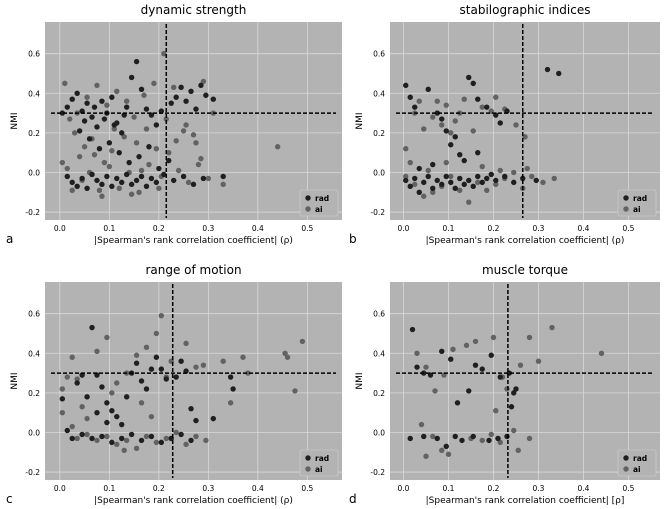 The height and width of the screenshot is (509, 669). What do you see at coordinates (637, 209) in the screenshot?
I see `panel-b-legend-label-ai: ai` at bounding box center [637, 209].